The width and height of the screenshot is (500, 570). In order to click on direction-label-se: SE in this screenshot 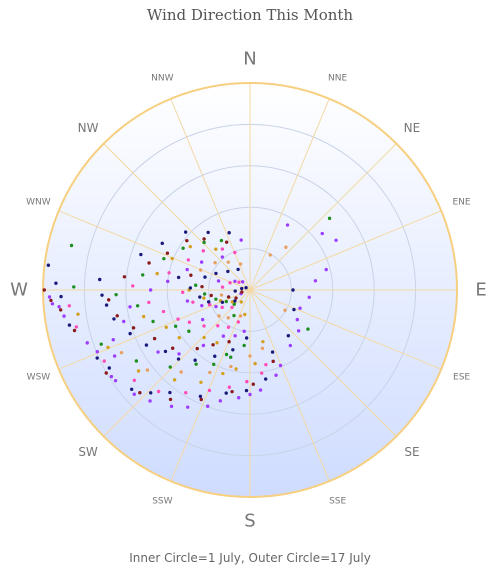, I will do `click(411, 452)`.